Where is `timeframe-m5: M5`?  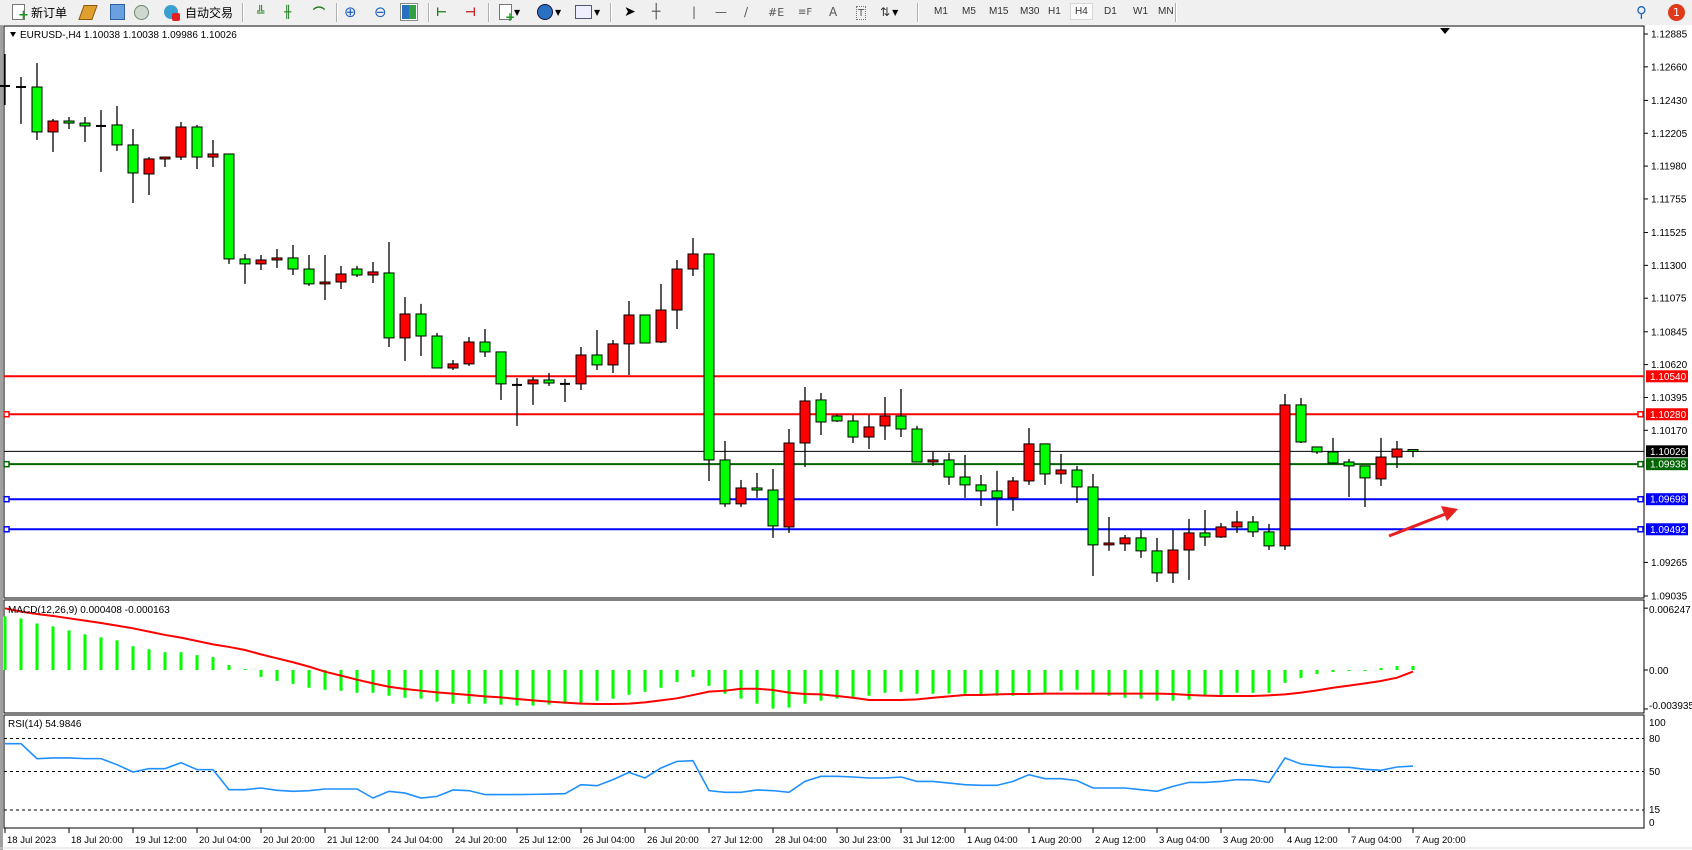
timeframe-m5: M5 is located at coordinates (969, 11).